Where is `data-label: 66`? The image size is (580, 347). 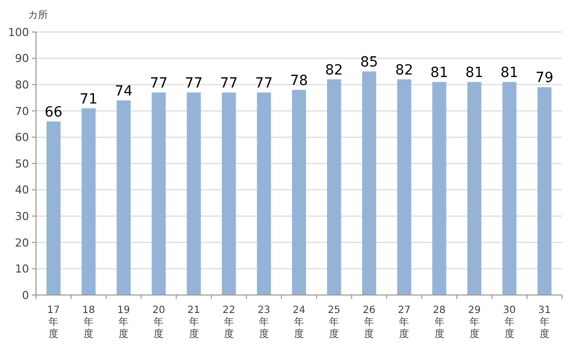 data-label: 66 is located at coordinates (53, 112).